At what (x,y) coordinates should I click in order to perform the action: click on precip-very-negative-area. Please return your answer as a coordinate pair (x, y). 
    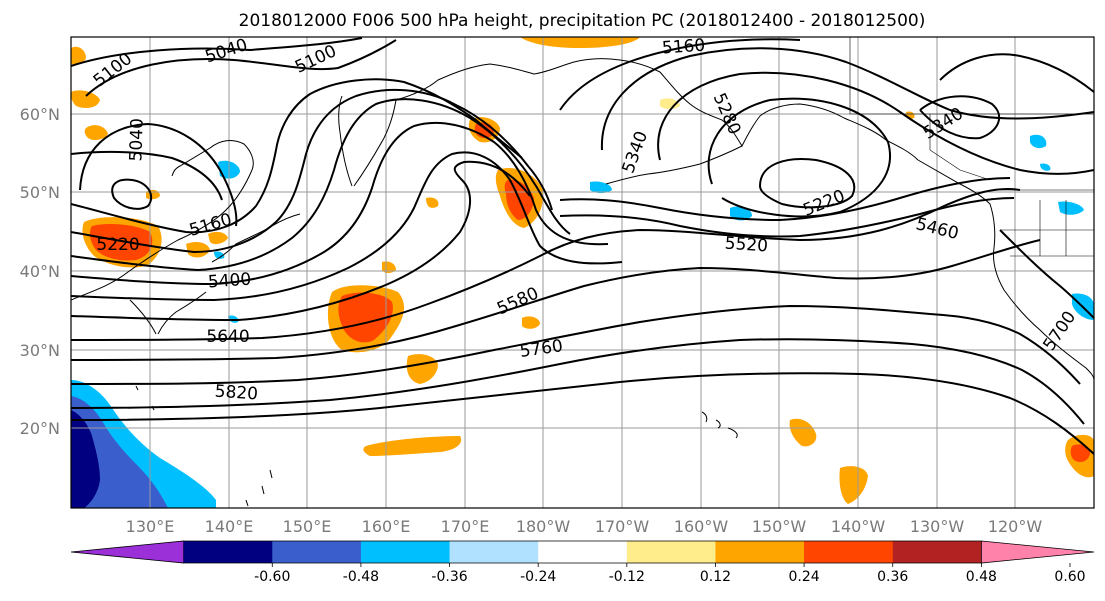
    Looking at the image, I should click on (85, 459).